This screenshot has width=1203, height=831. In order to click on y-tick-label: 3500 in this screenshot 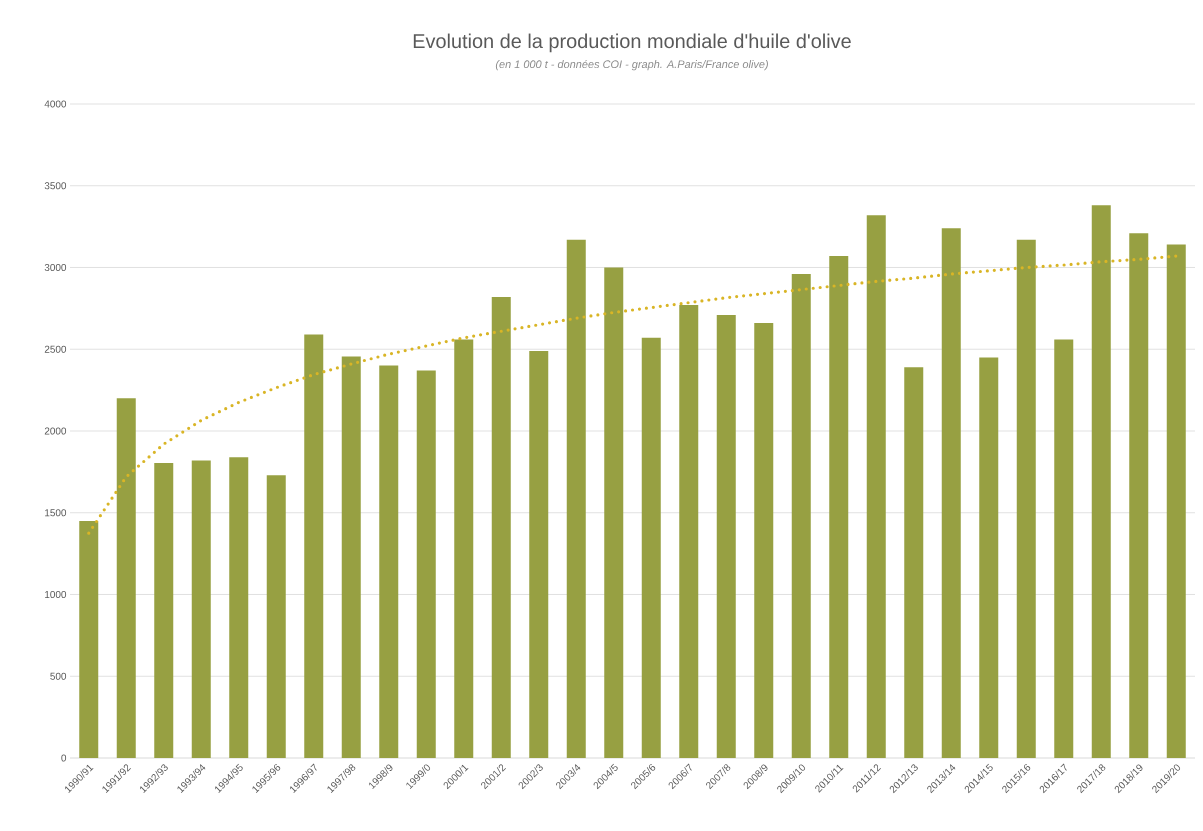, I will do `click(55, 186)`.